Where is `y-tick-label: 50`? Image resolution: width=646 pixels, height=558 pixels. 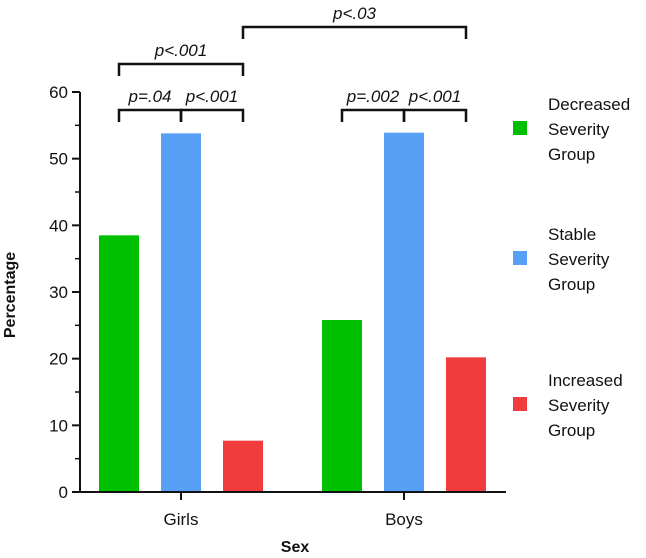
y-tick-label: 50 is located at coordinates (58, 159).